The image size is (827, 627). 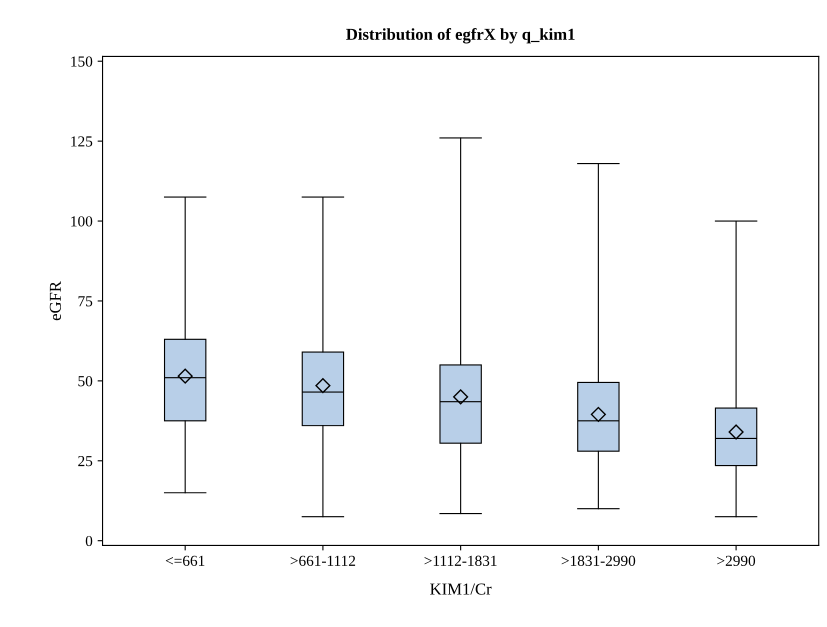 I want to click on y-tick-label: 150, so click(x=81, y=61).